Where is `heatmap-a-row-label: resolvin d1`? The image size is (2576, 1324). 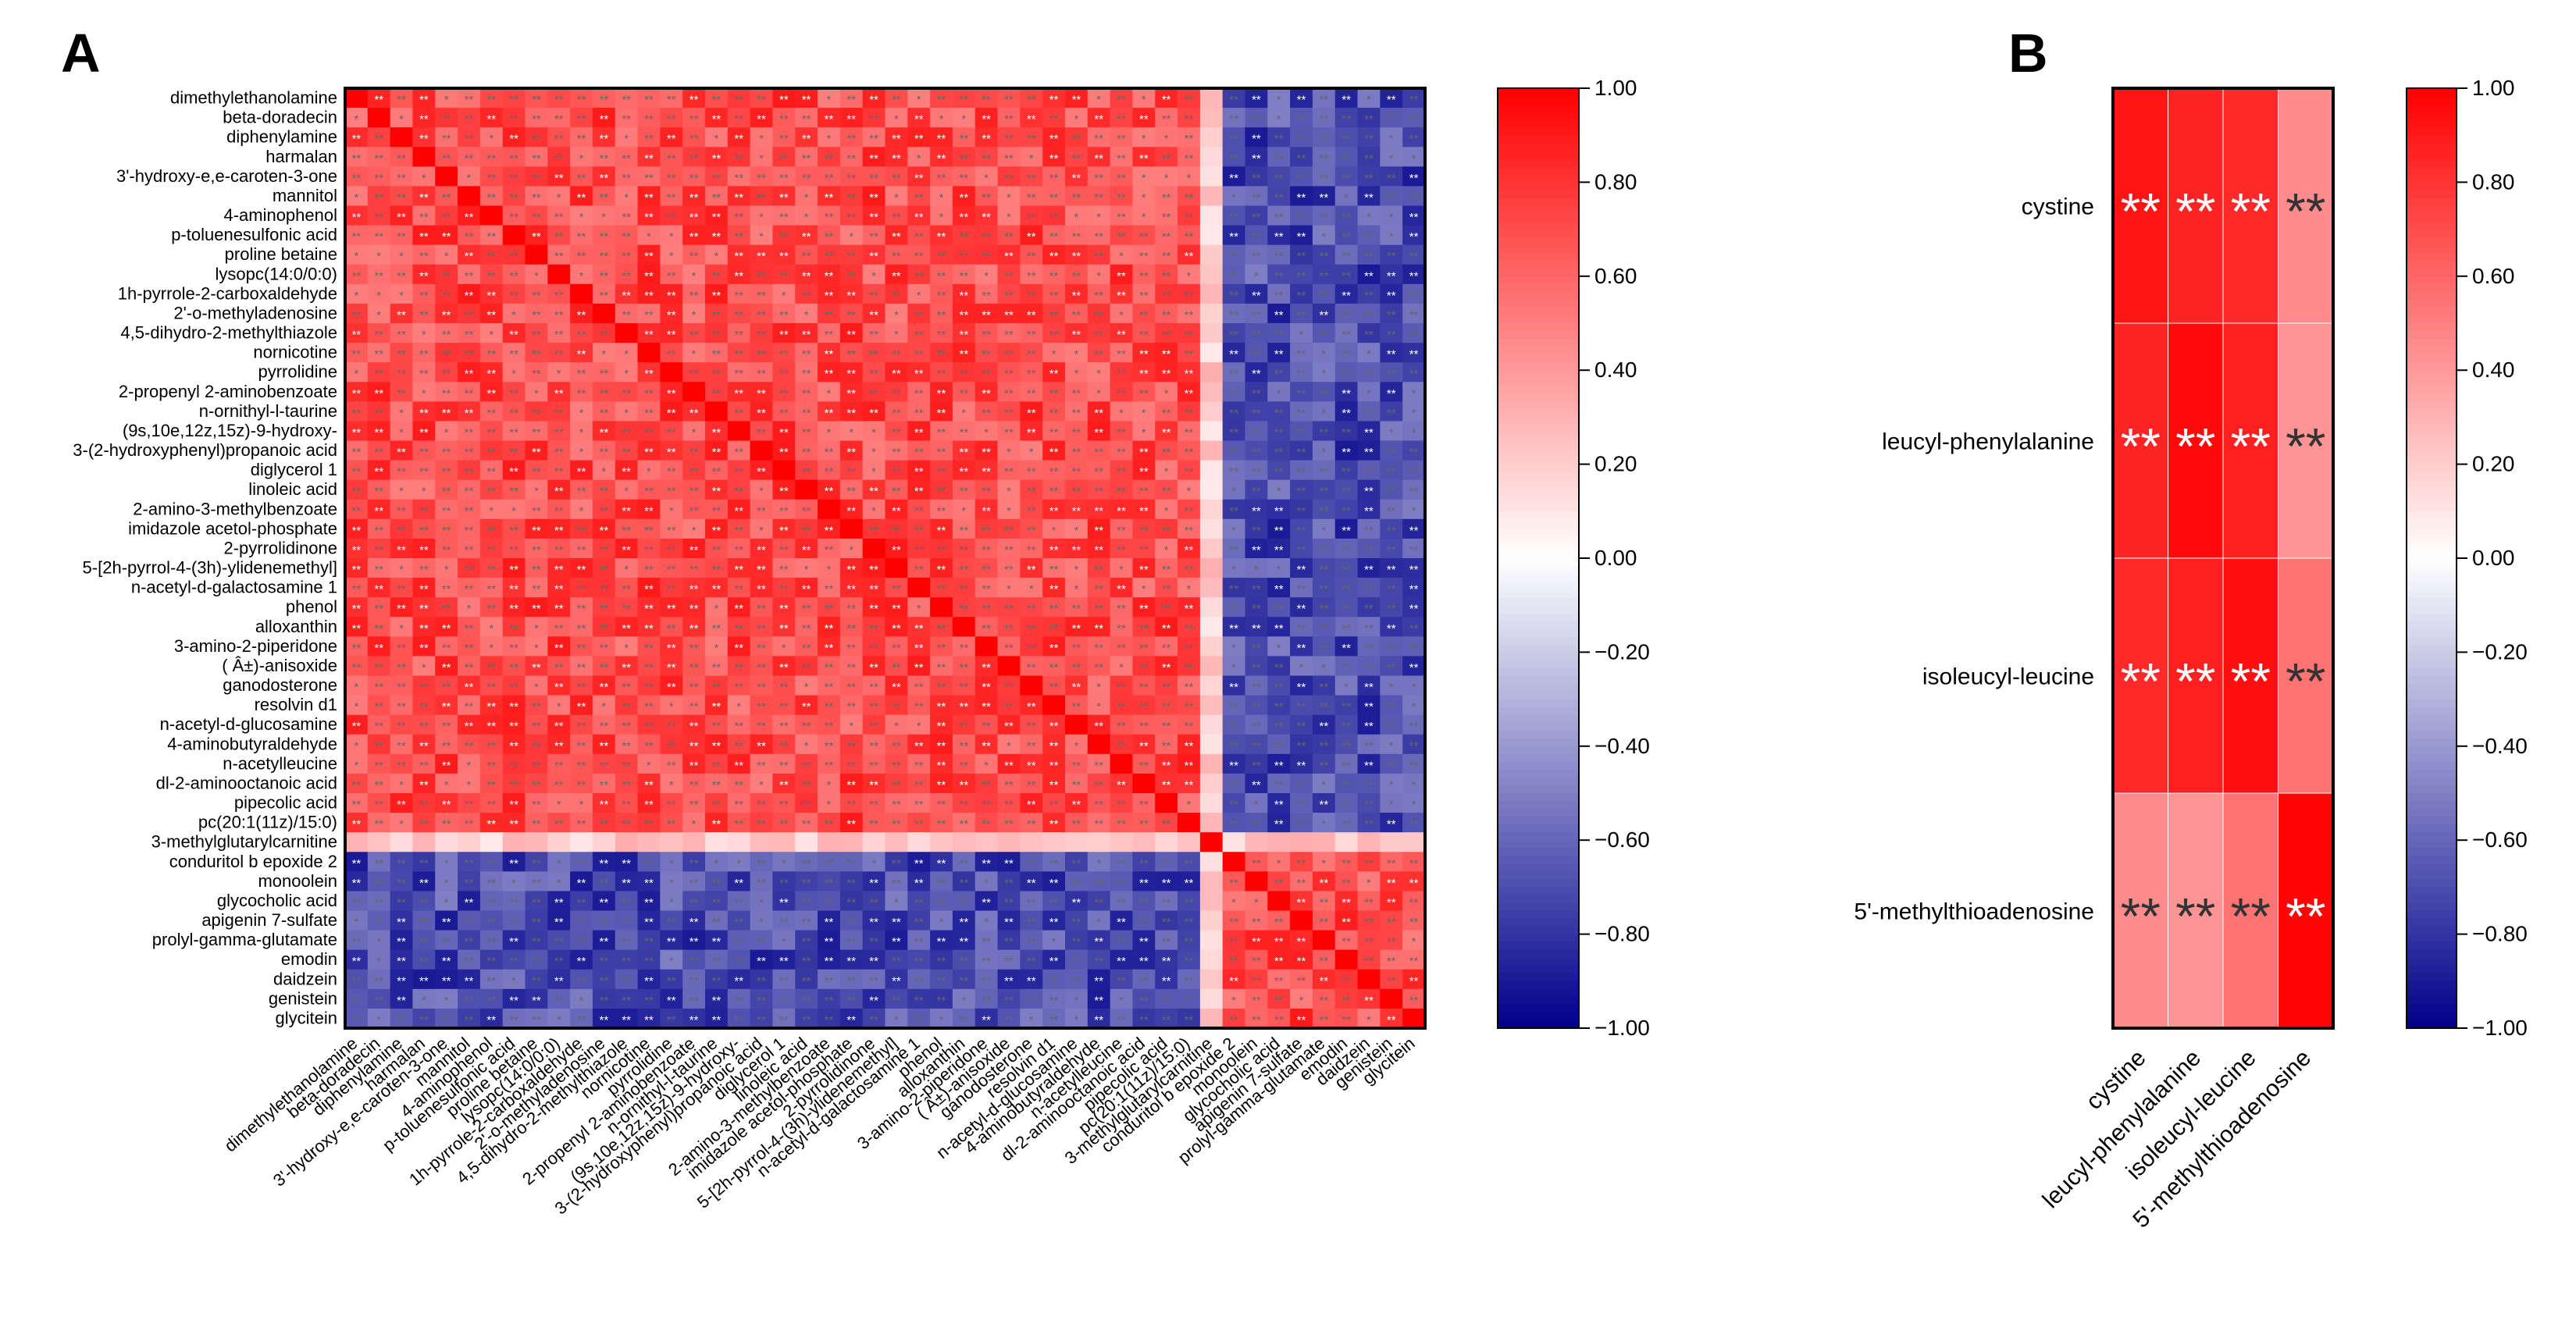 heatmap-a-row-label: resolvin d1 is located at coordinates (296, 704).